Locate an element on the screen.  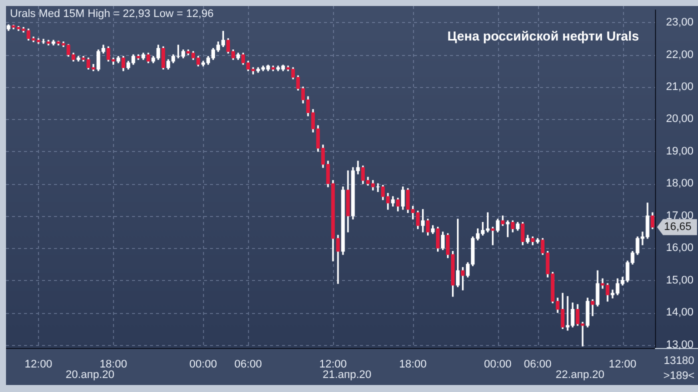
y-tick-label: 23,00 is located at coordinates (680, 22).